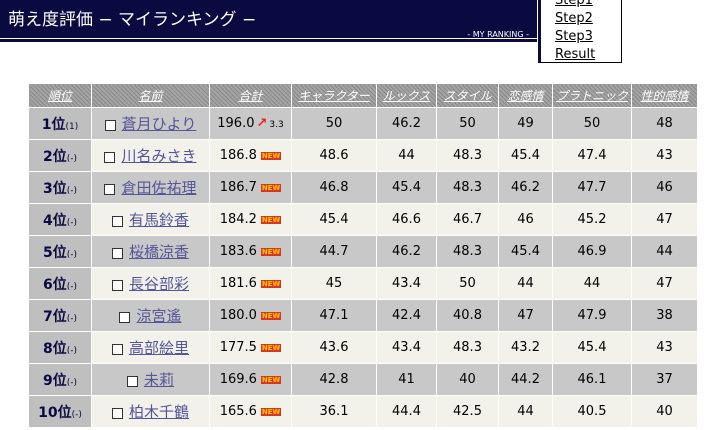 This screenshot has width=720, height=430. What do you see at coordinates (60, 95) in the screenshot?
I see `column-header: 順位` at bounding box center [60, 95].